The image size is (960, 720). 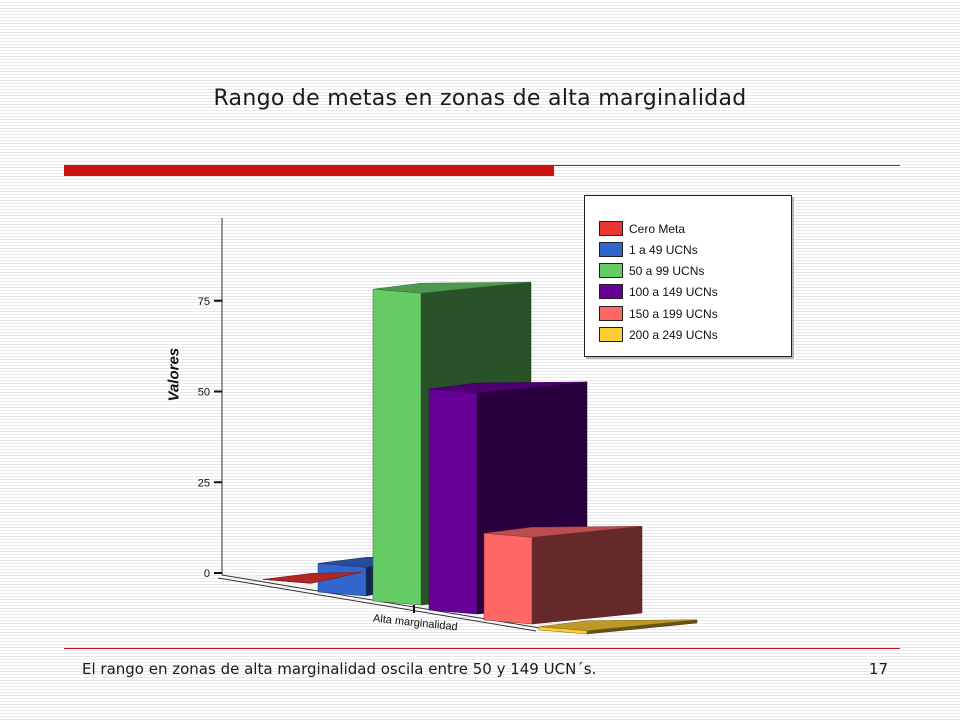 I want to click on bar-150-a-199-ucns, so click(x=563, y=575).